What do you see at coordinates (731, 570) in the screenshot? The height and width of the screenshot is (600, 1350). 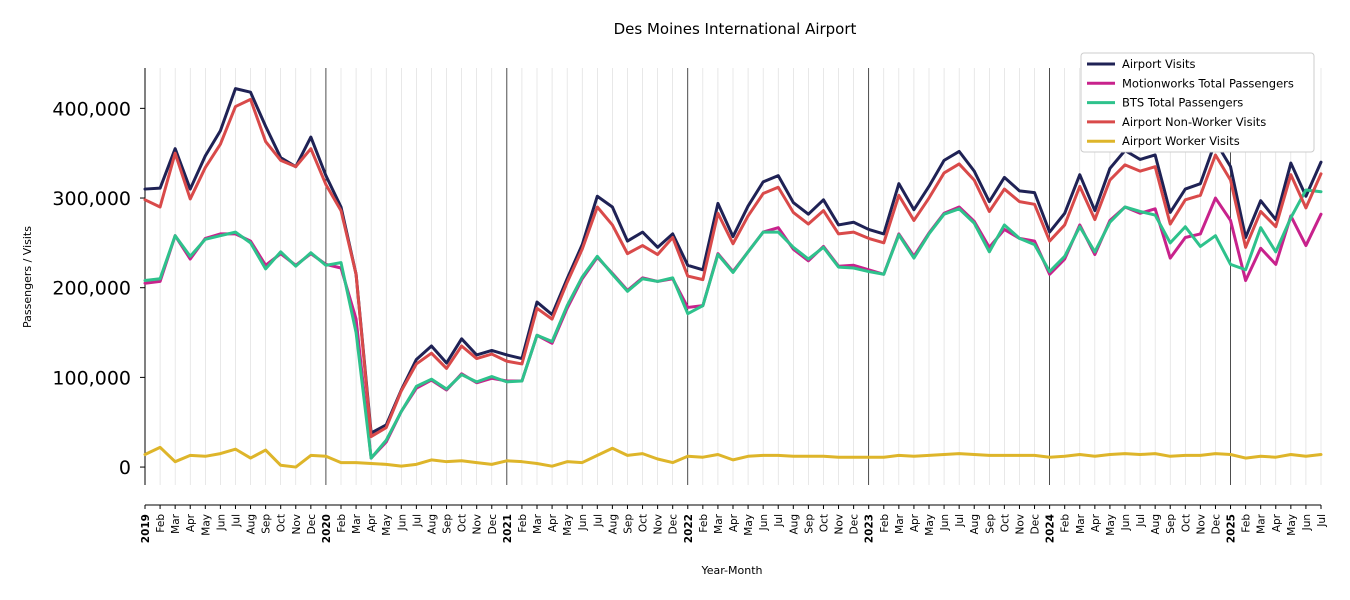 I see `x-axis-label: Year-Month` at bounding box center [731, 570].